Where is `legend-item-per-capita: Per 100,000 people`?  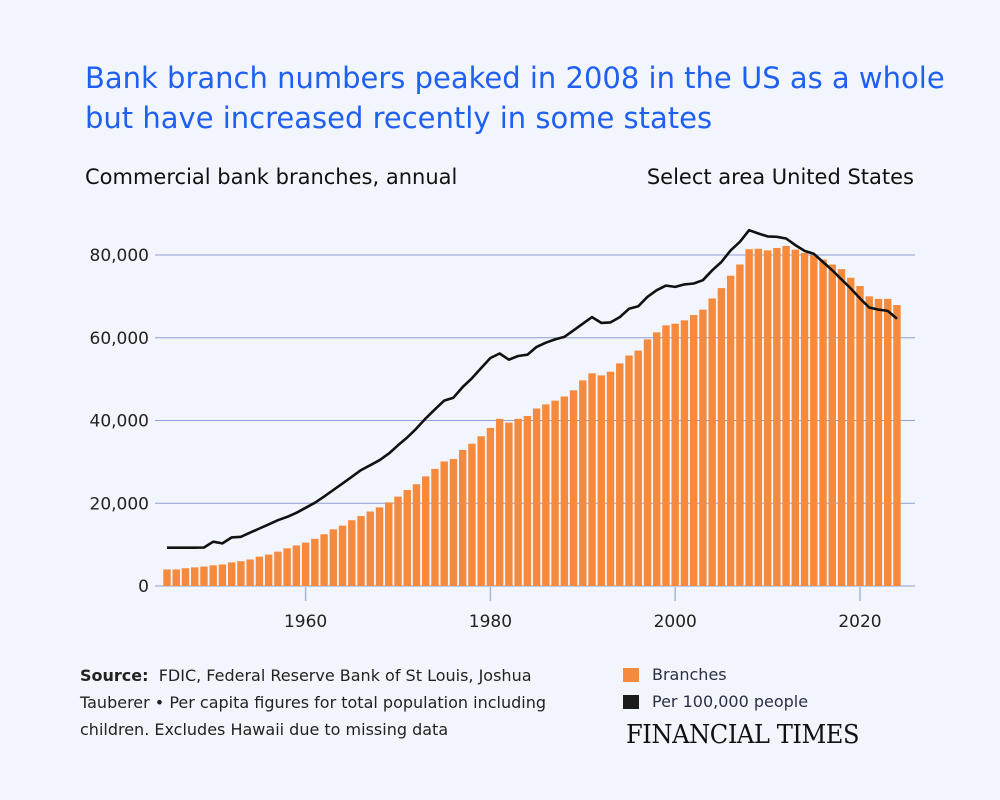 legend-item-per-capita: Per 100,000 people is located at coordinates (715, 701).